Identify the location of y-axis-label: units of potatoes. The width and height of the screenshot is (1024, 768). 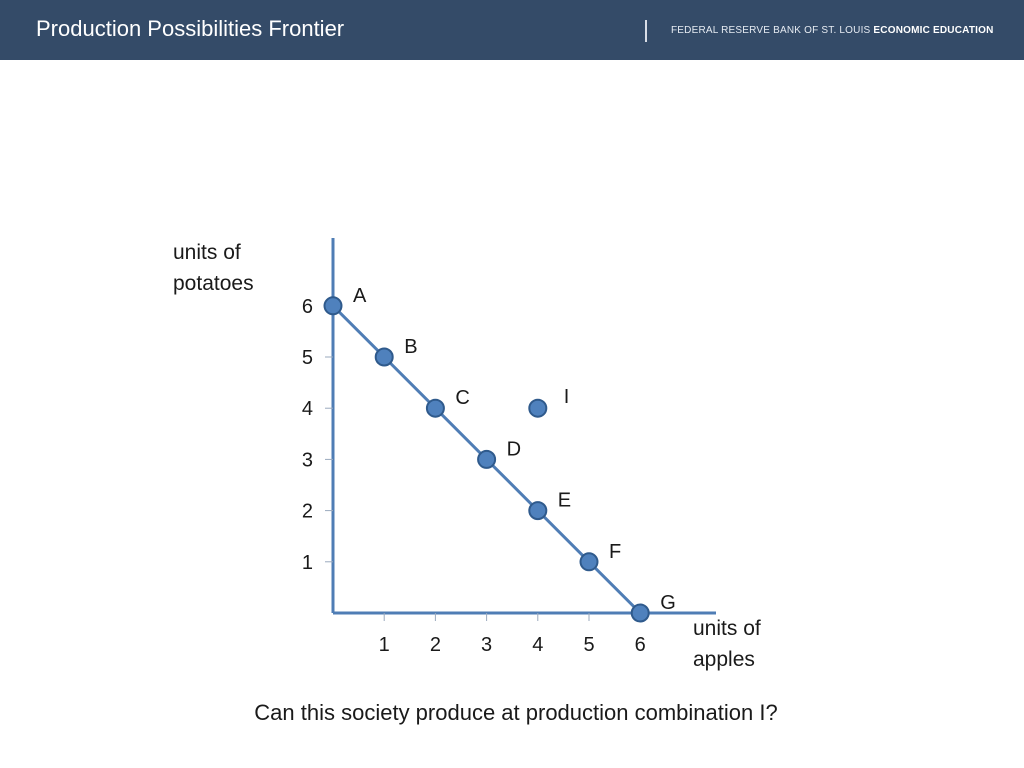
(213, 268).